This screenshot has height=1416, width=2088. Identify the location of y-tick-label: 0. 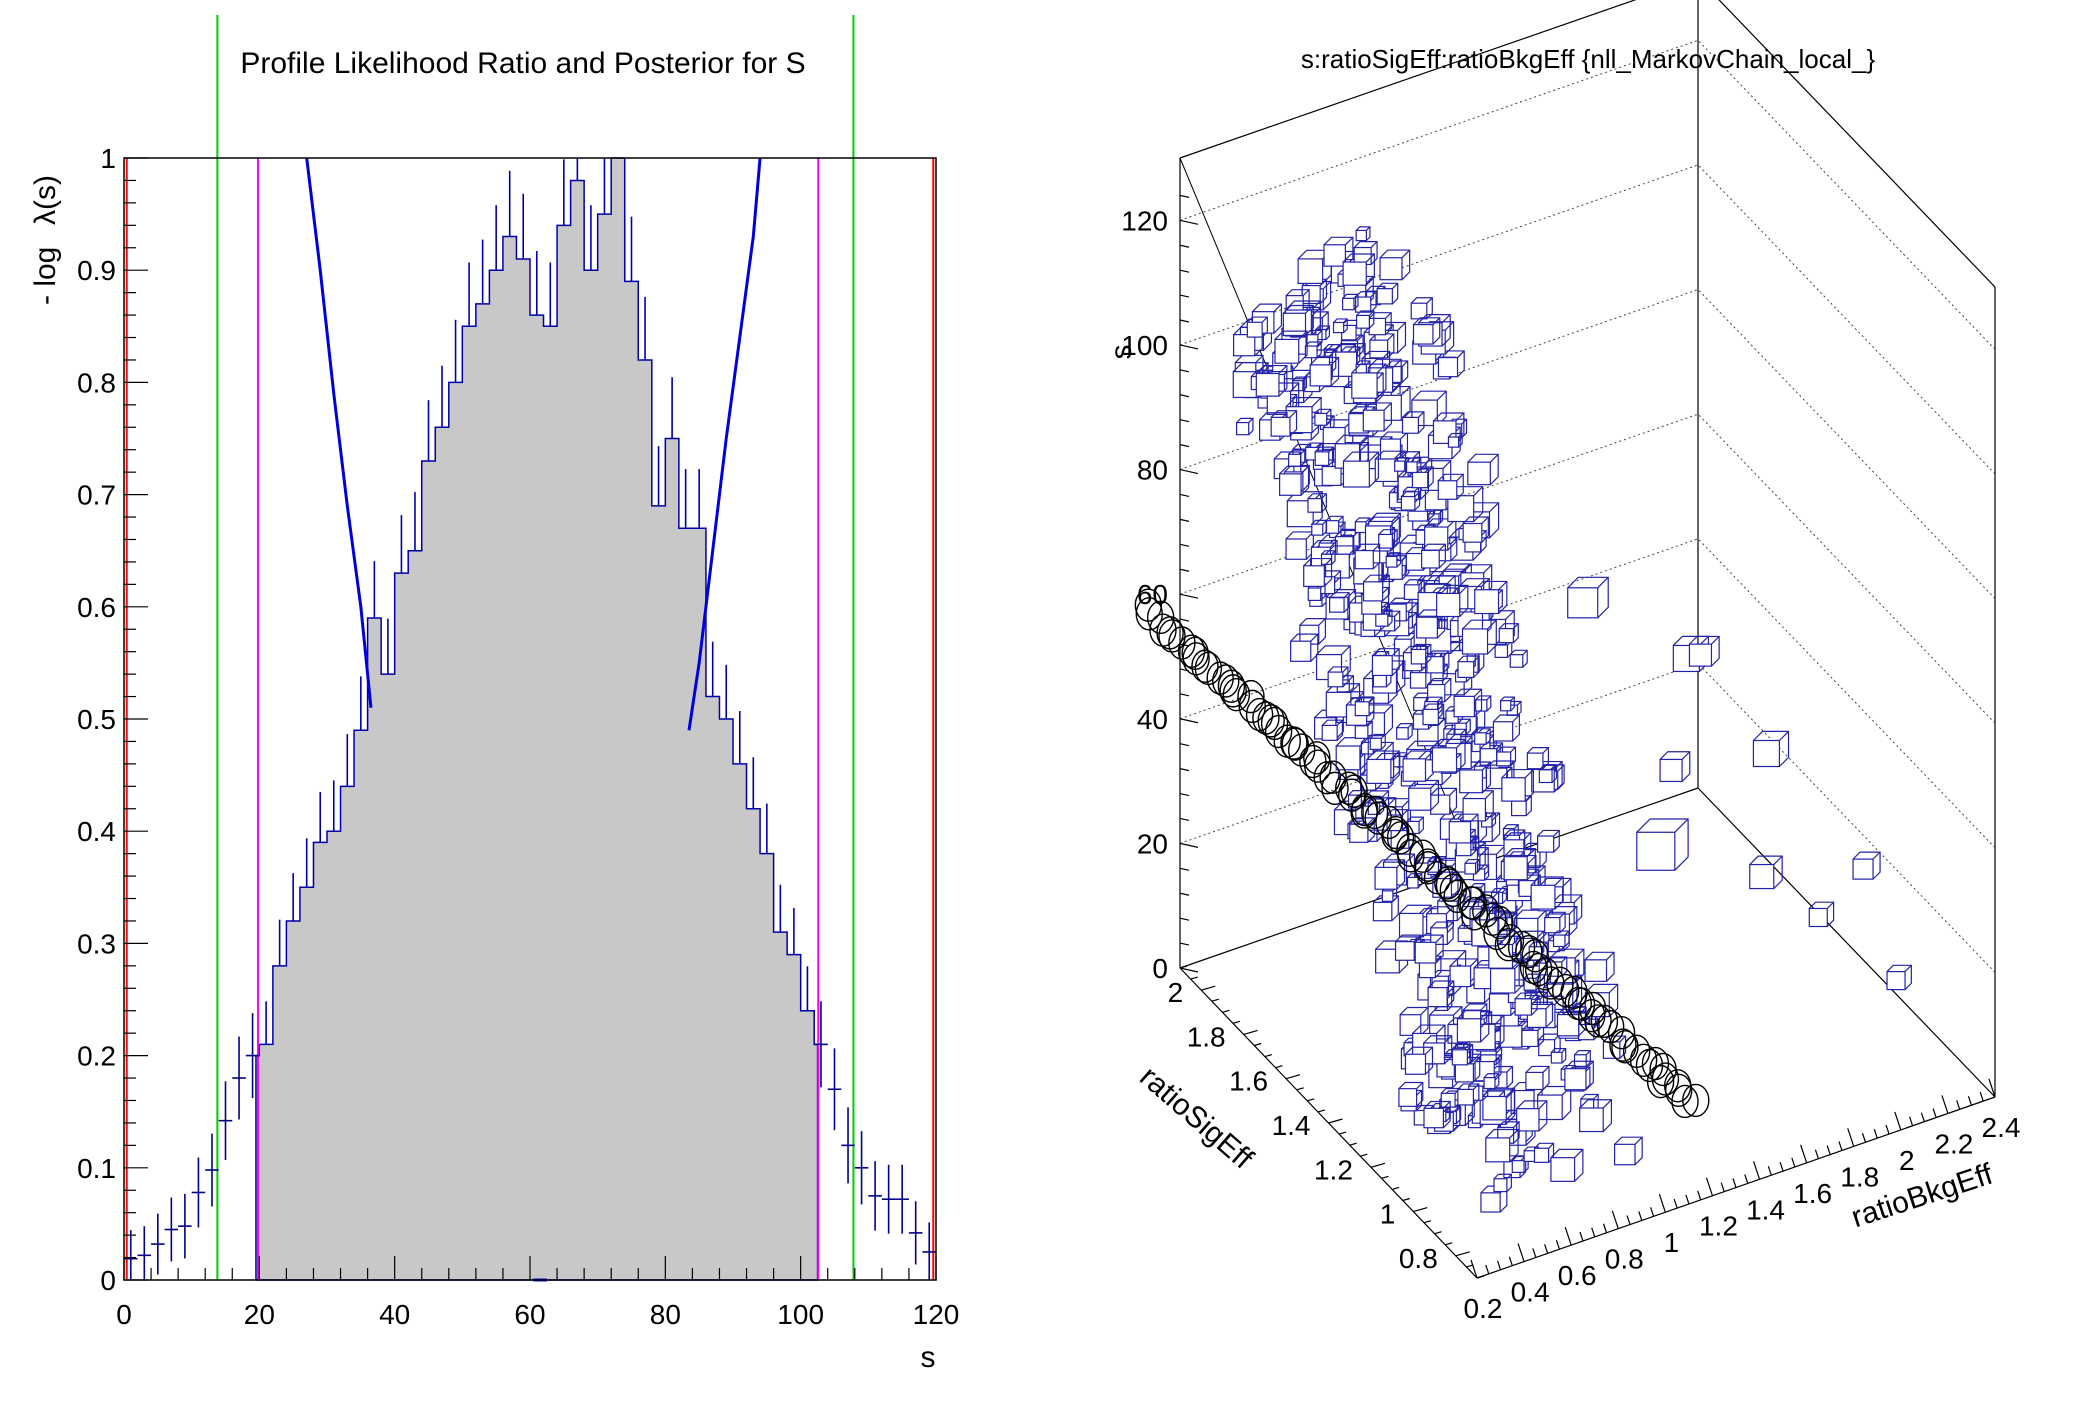
(108, 1280).